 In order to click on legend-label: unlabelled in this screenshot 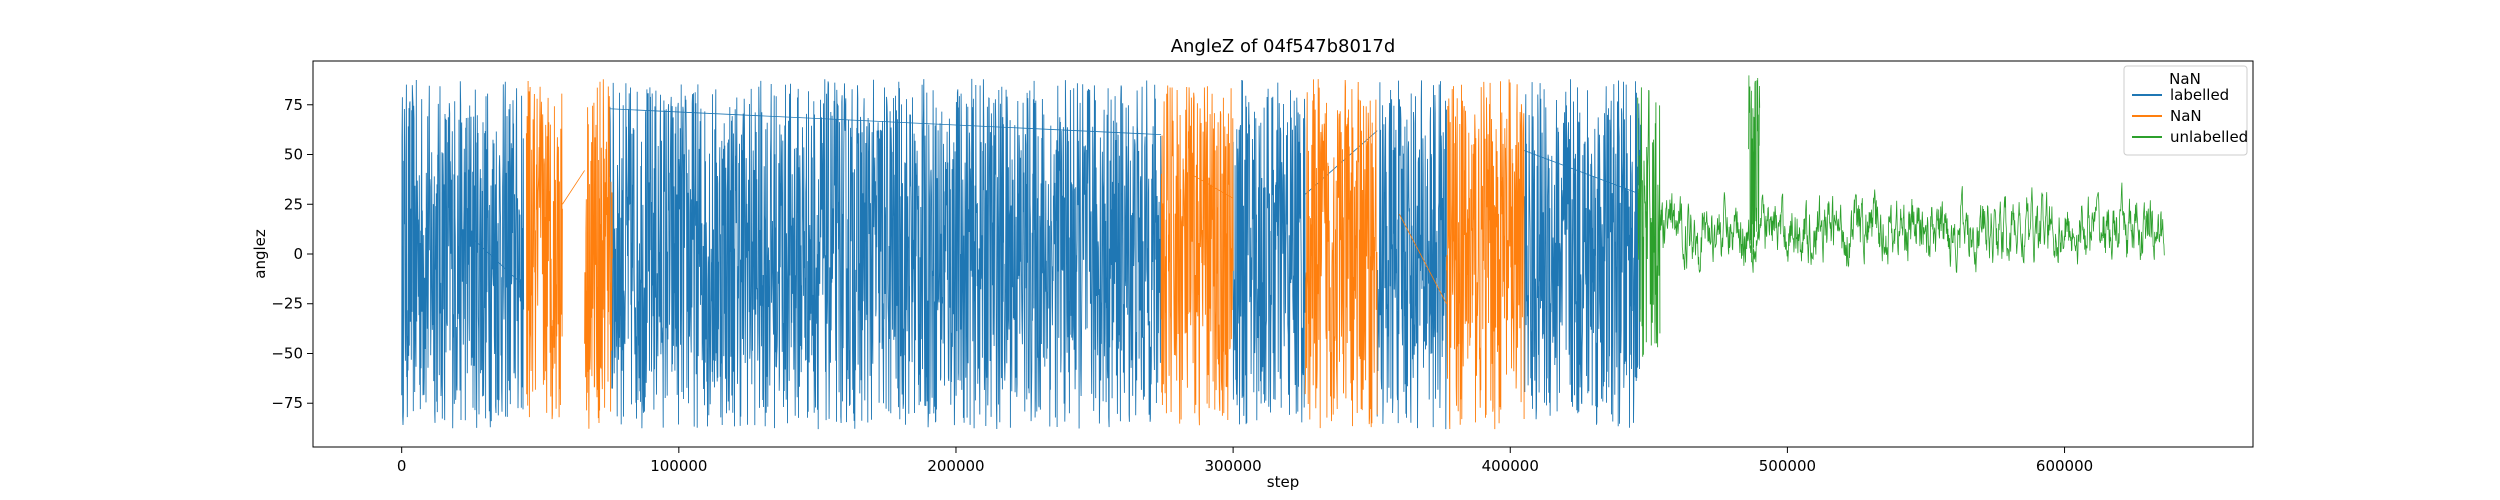, I will do `click(2209, 137)`.